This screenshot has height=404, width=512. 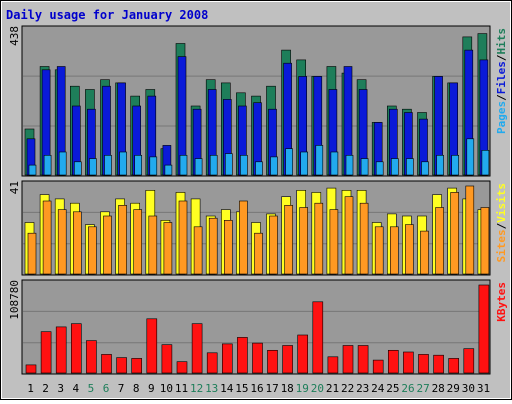 I want to click on x-tick-label-day-31: 31, so click(x=483, y=388).